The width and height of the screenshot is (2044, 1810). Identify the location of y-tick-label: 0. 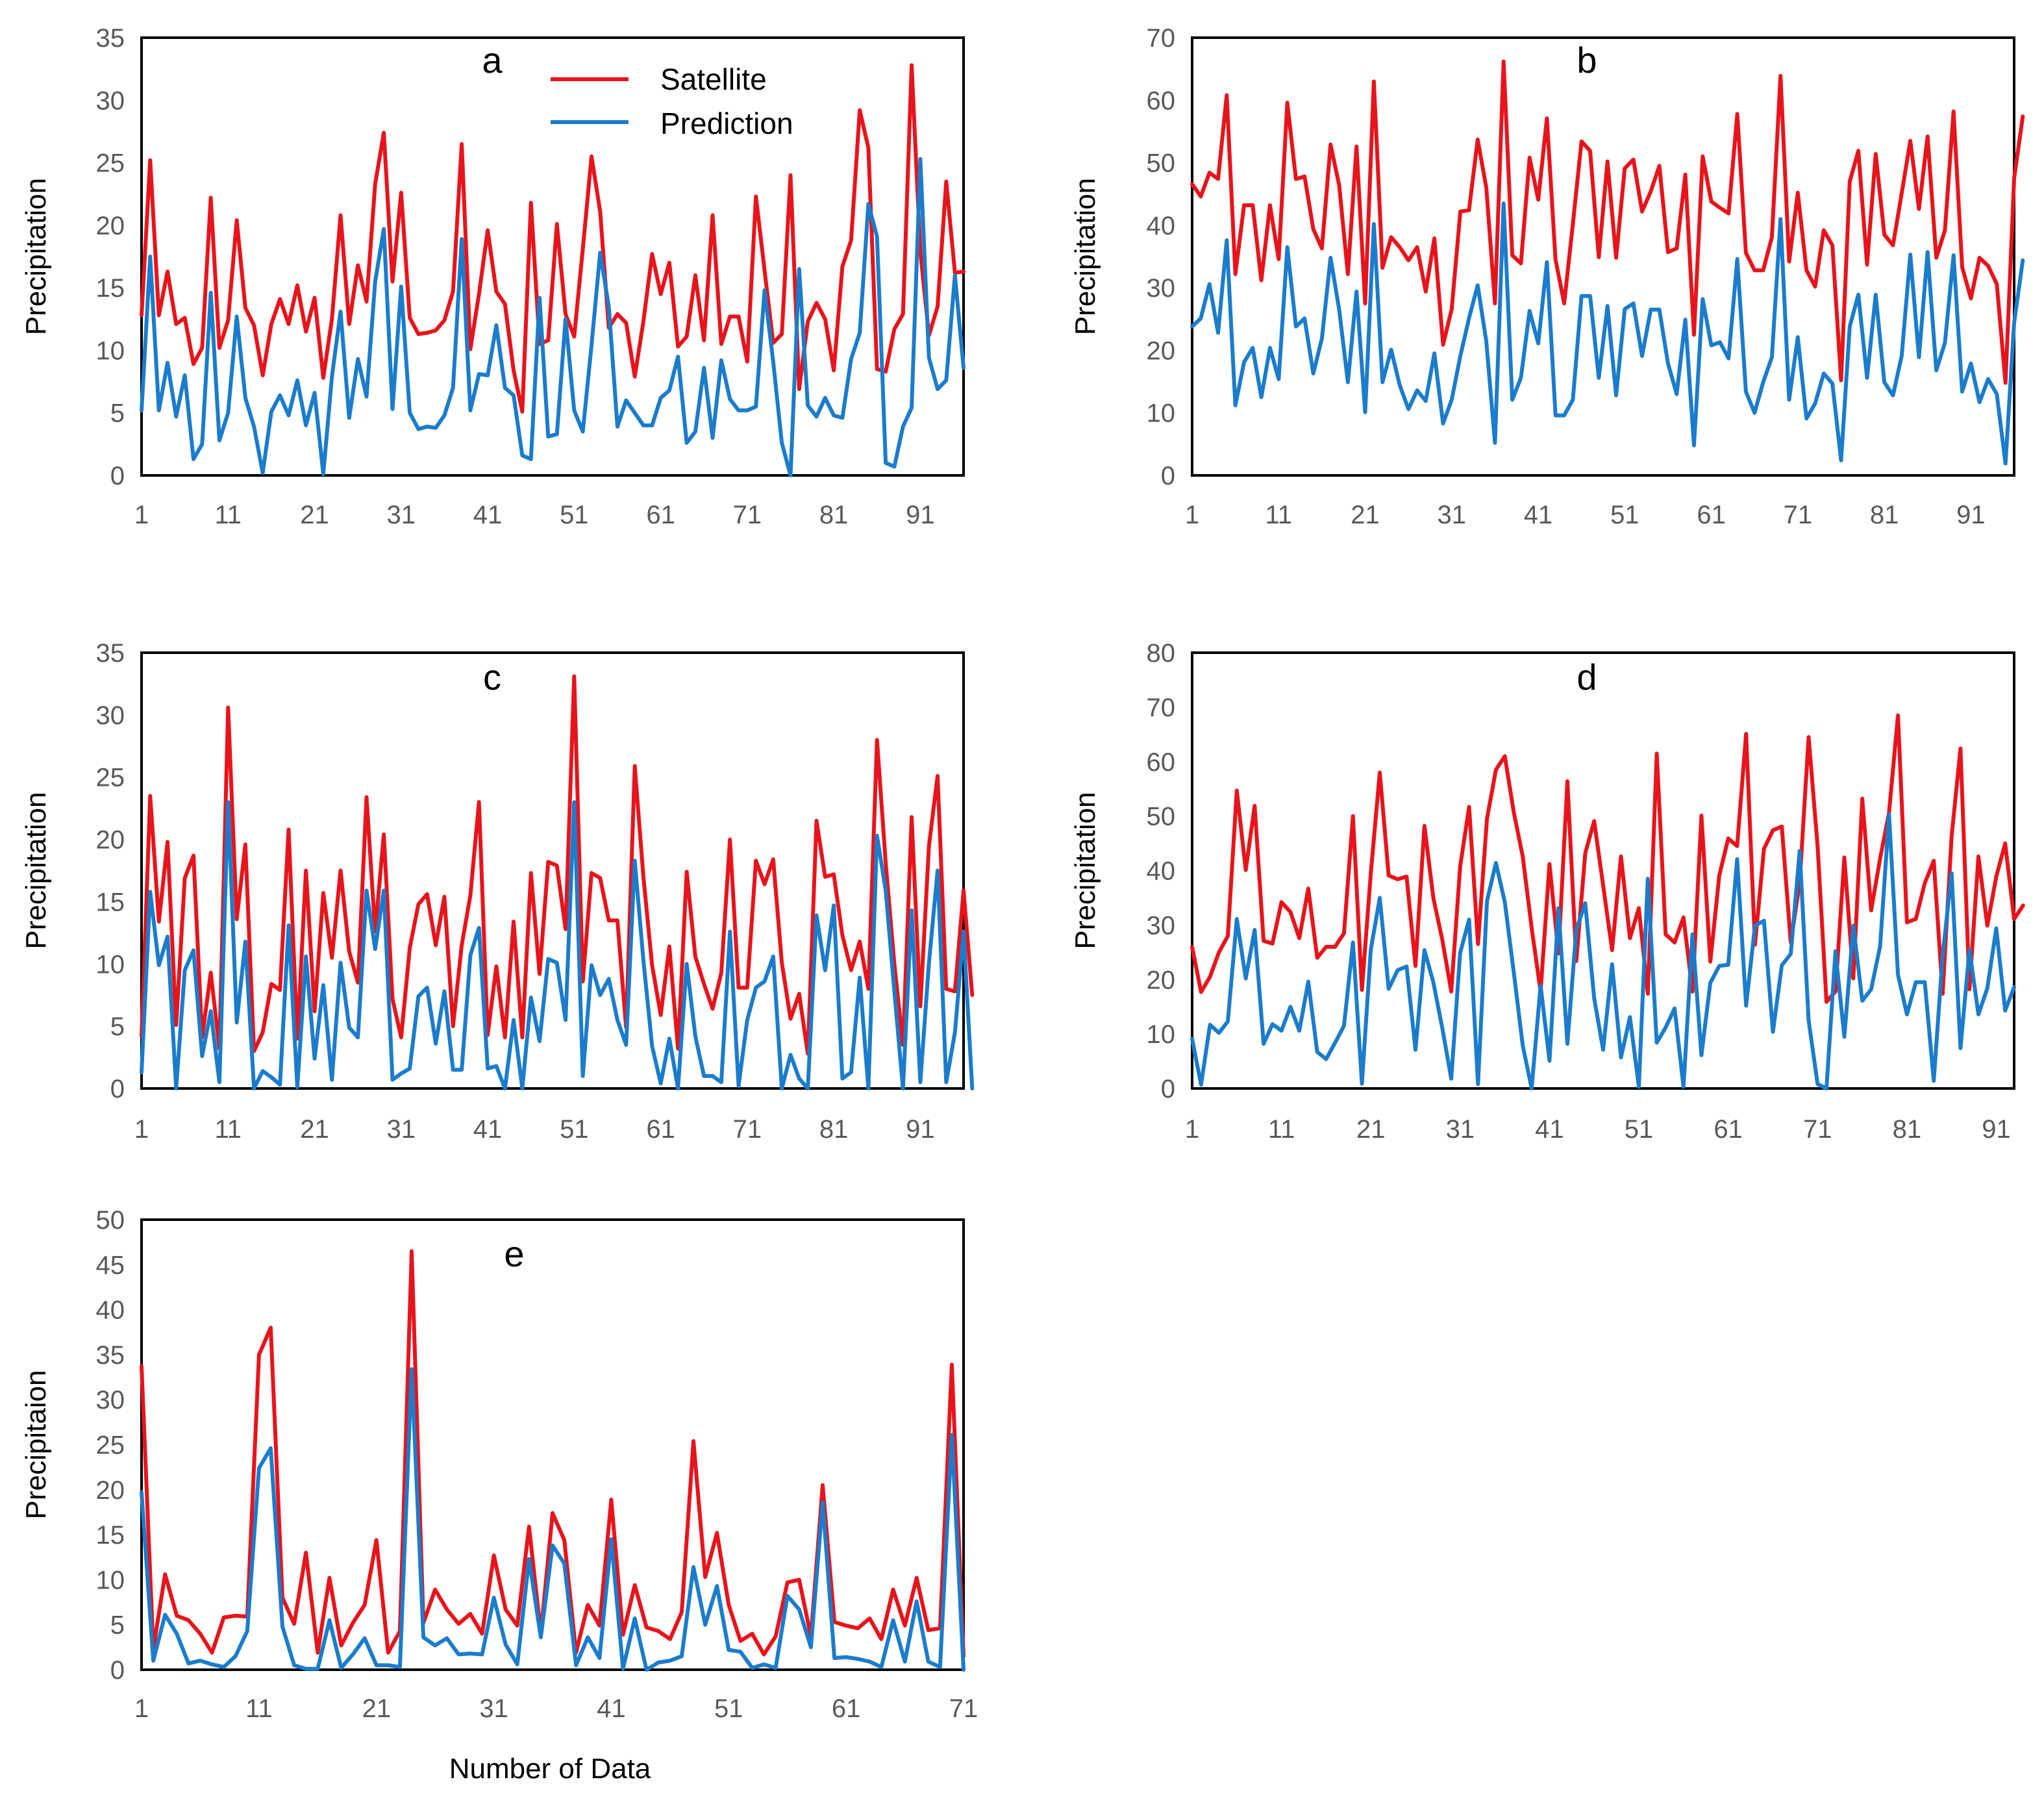
(1168, 476).